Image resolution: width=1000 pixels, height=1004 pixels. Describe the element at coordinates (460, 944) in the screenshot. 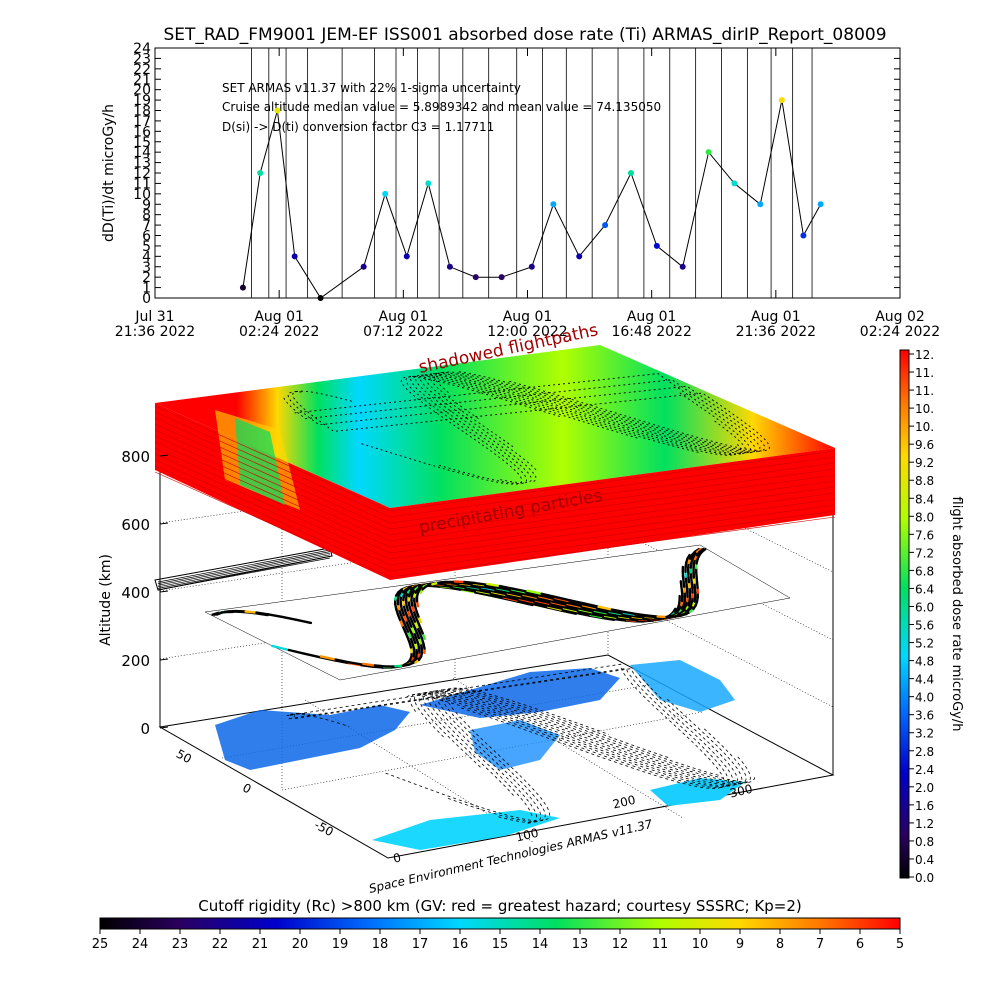

I see `colorbar-bottom-tick-label: 16` at that location.